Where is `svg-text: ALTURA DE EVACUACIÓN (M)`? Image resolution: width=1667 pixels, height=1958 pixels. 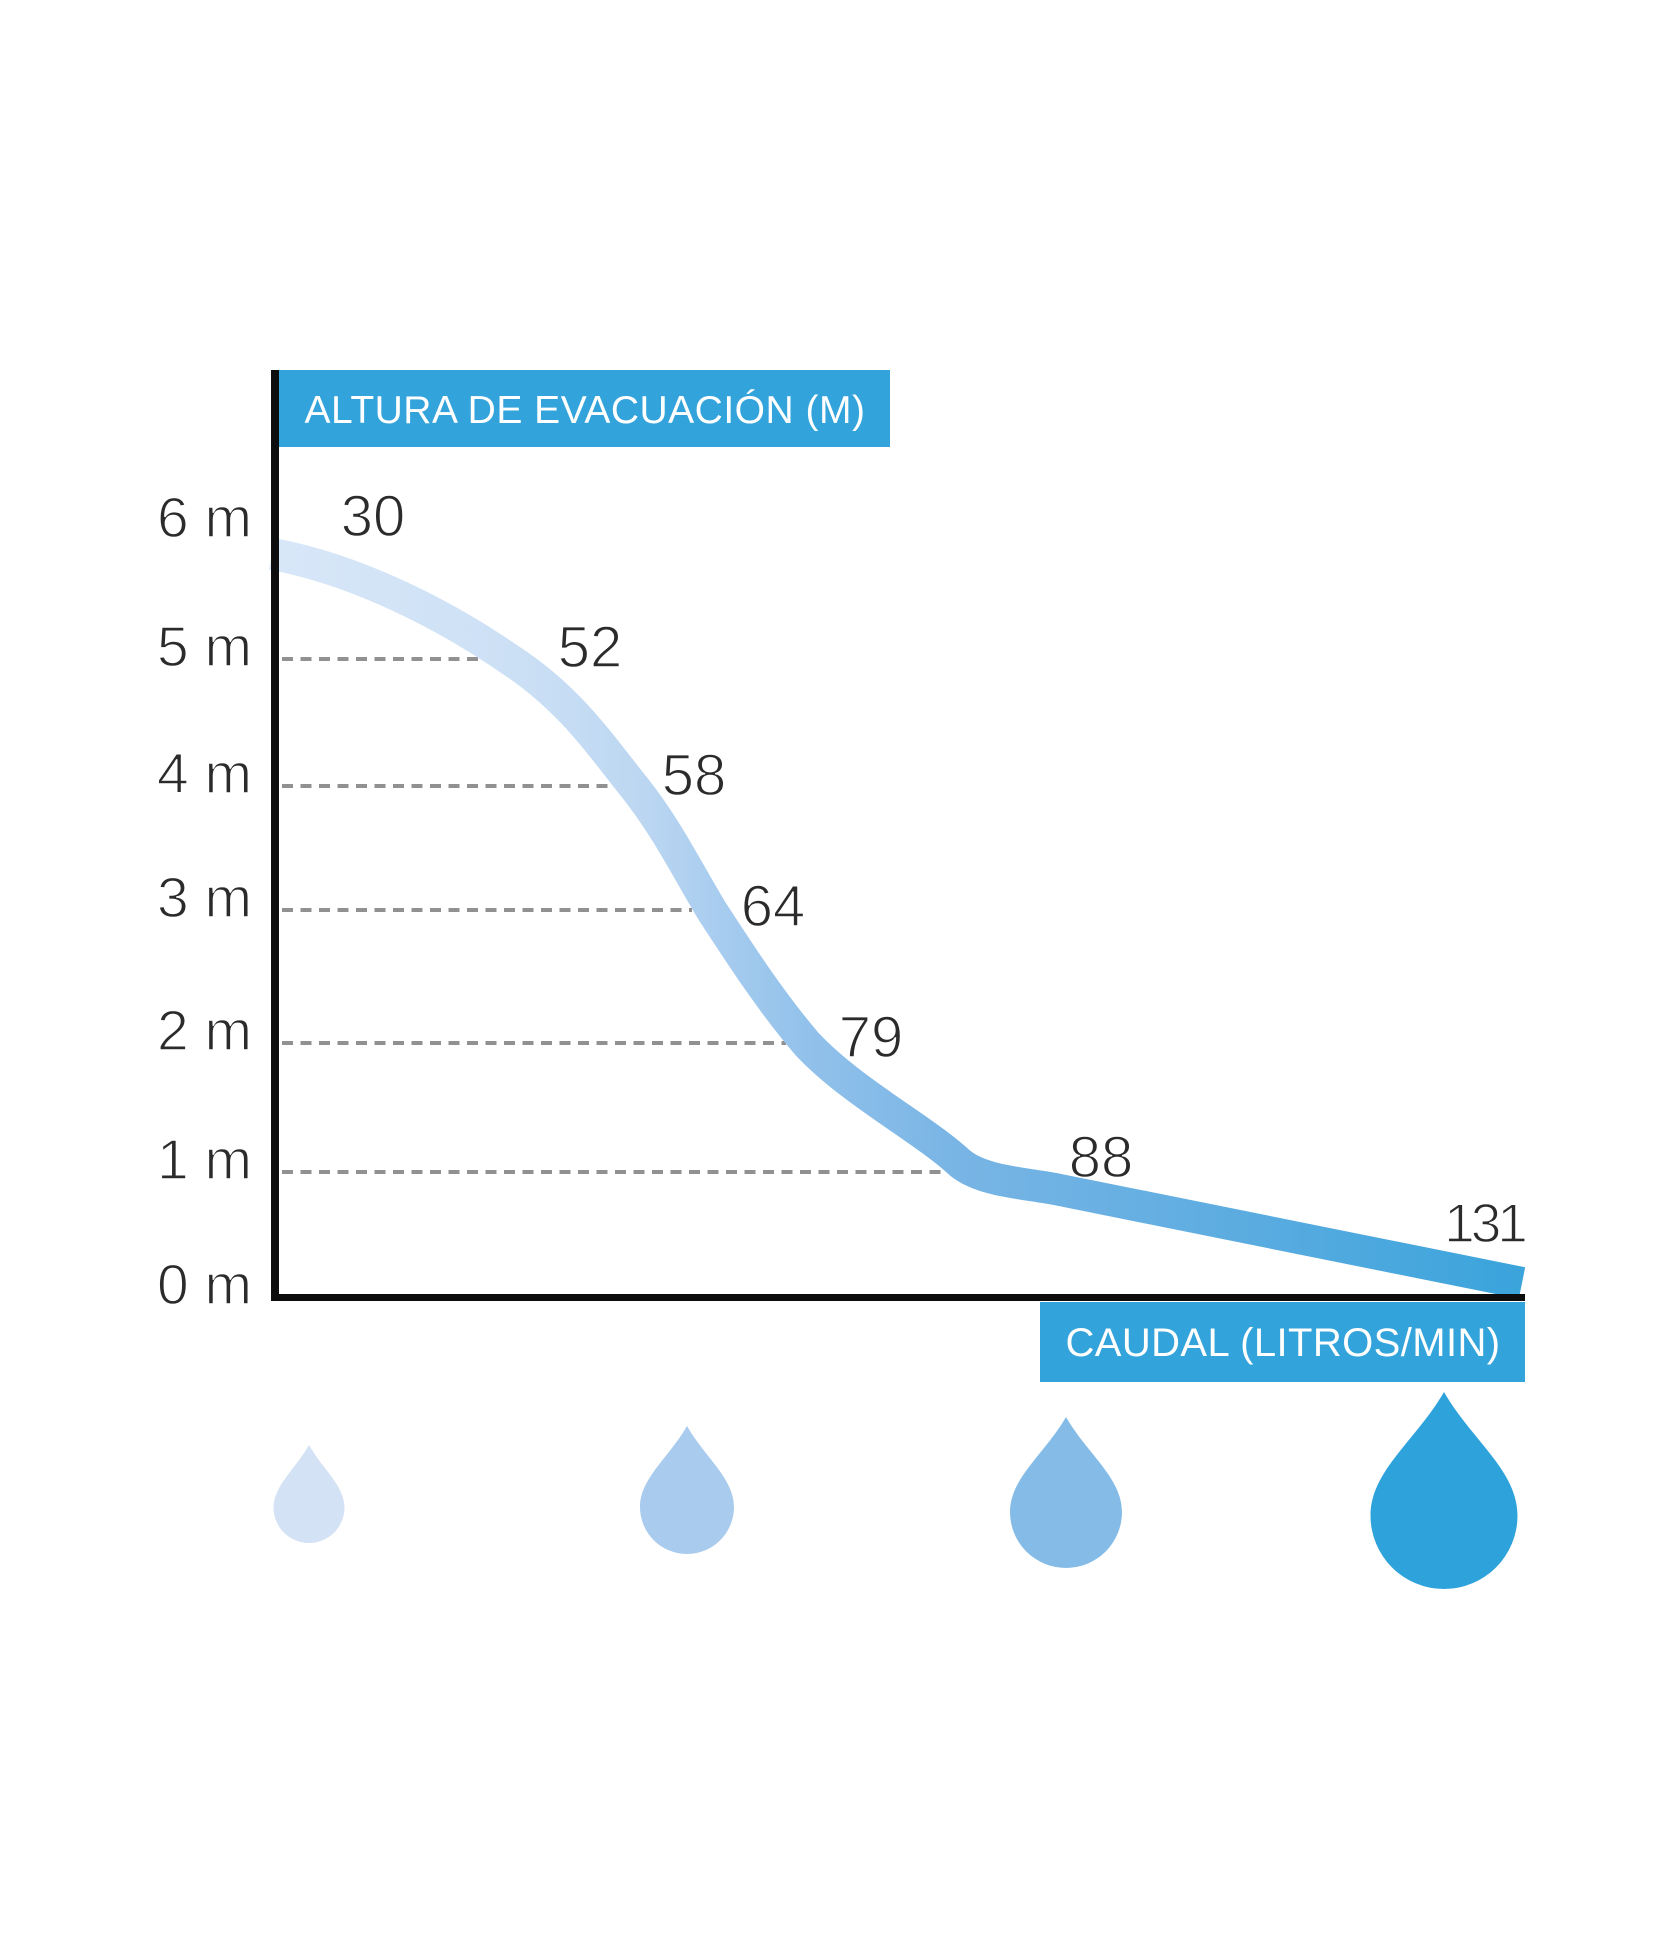
svg-text: ALTURA DE EVACUACIÓN (M) is located at coordinates (585, 410).